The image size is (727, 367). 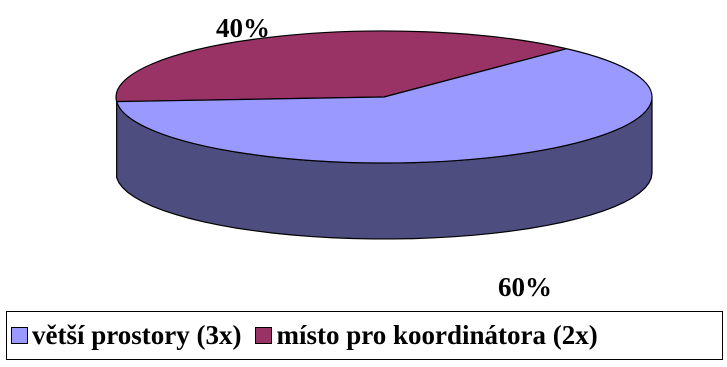 What do you see at coordinates (264, 335) in the screenshot?
I see `legend-swatch-mista` at bounding box center [264, 335].